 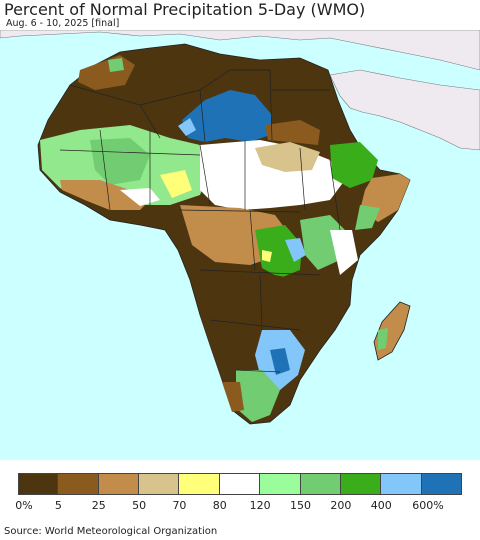 What do you see at coordinates (179, 505) in the screenshot?
I see `legend-tick: 70` at bounding box center [179, 505].